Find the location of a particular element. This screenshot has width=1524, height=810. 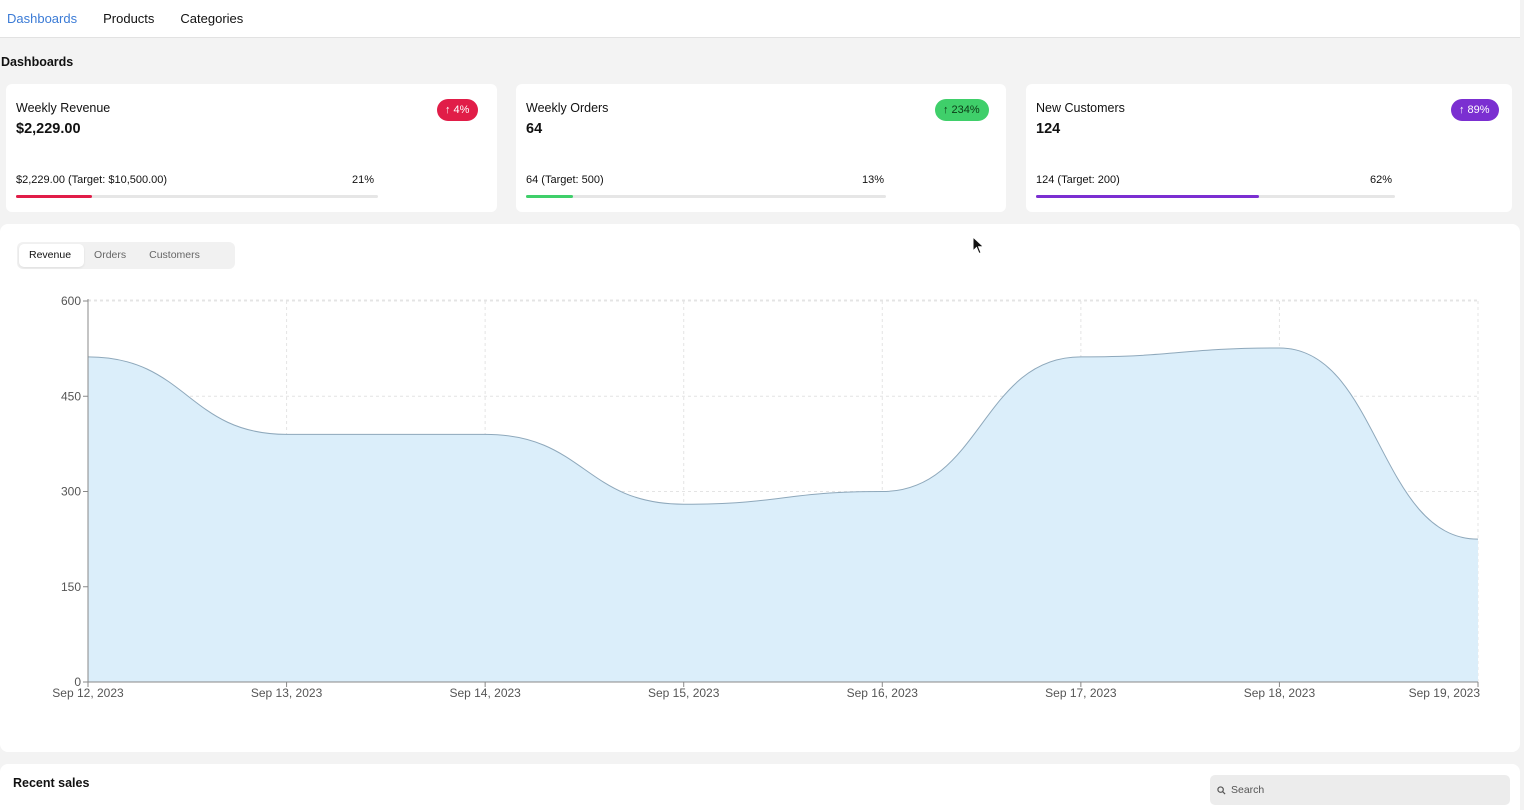

top-navigation: Dashboards Products Categories is located at coordinates (760, 19).